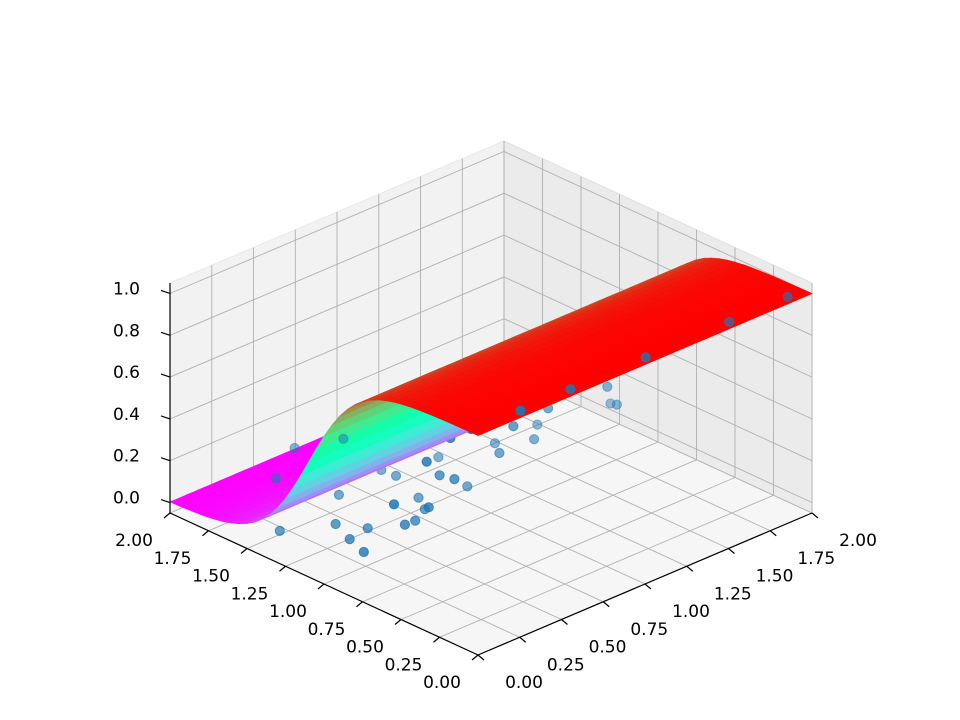 The height and width of the screenshot is (720, 960). What do you see at coordinates (608, 648) in the screenshot?
I see `x-tick-label: 0.50` at bounding box center [608, 648].